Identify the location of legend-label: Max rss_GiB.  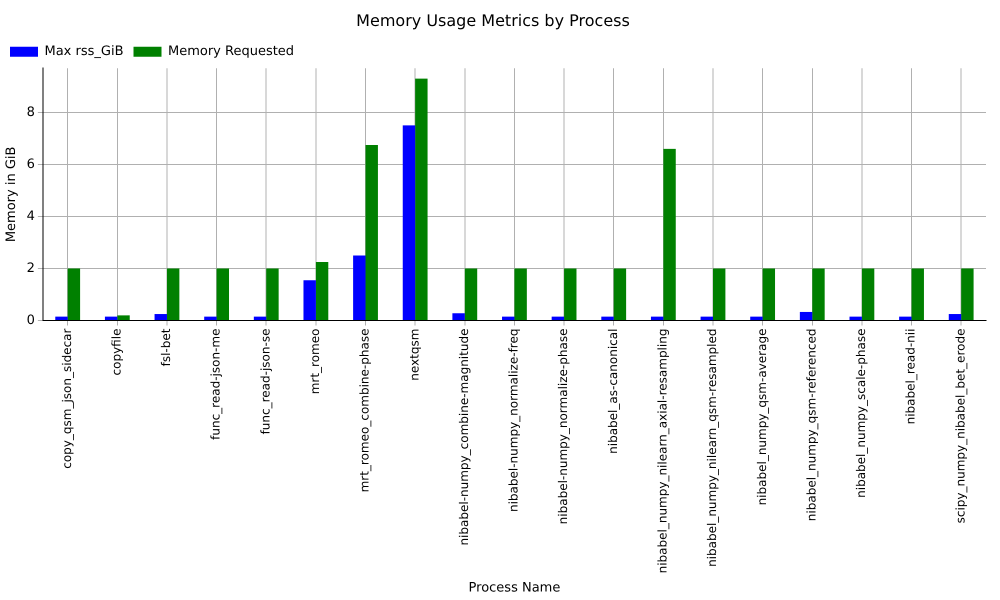
(84, 52).